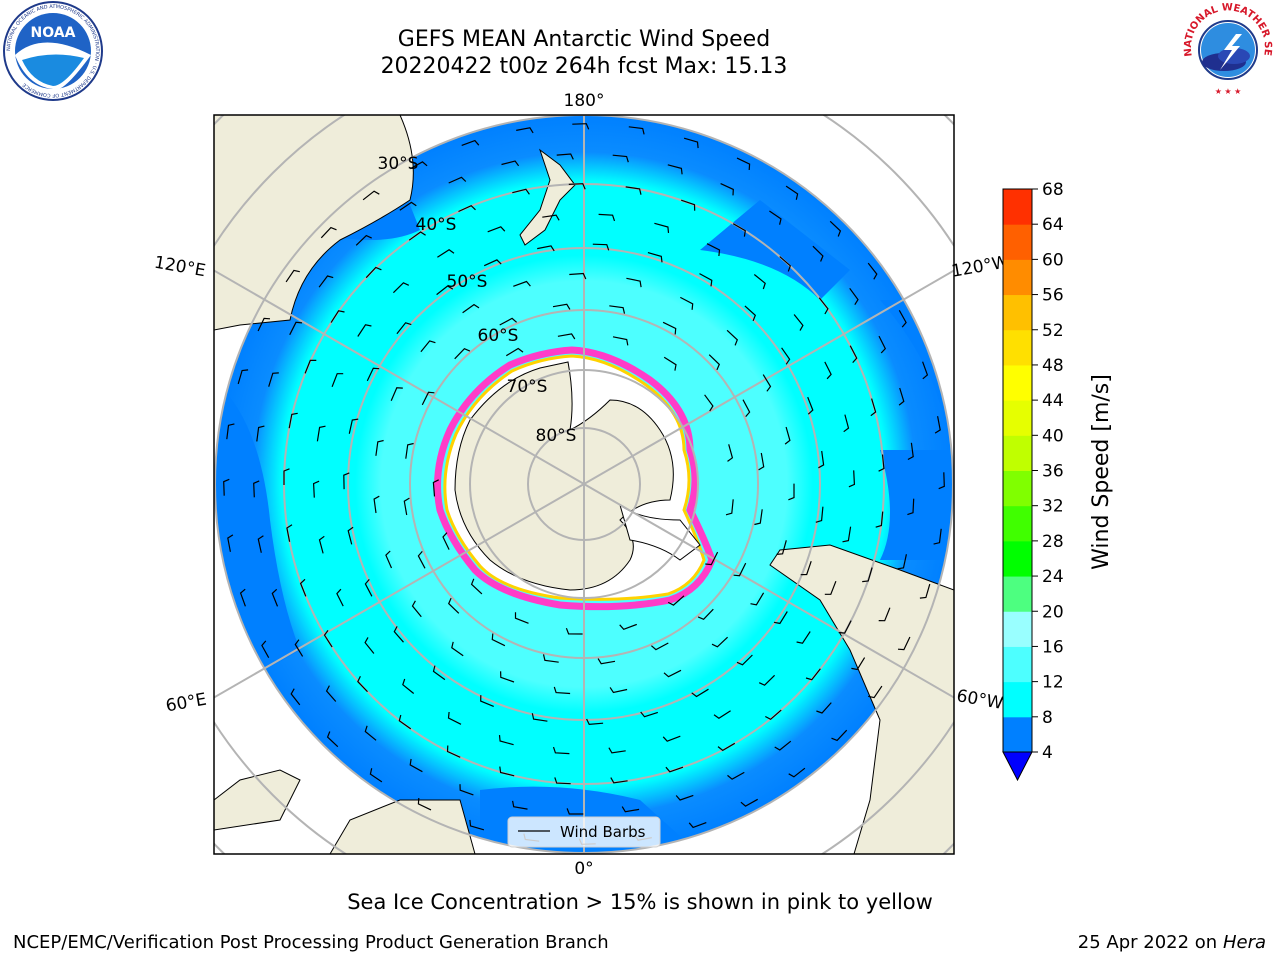 The width and height of the screenshot is (1280, 960). Describe the element at coordinates (1053, 577) in the screenshot. I see `colorbar-tick-label: 24` at that location.